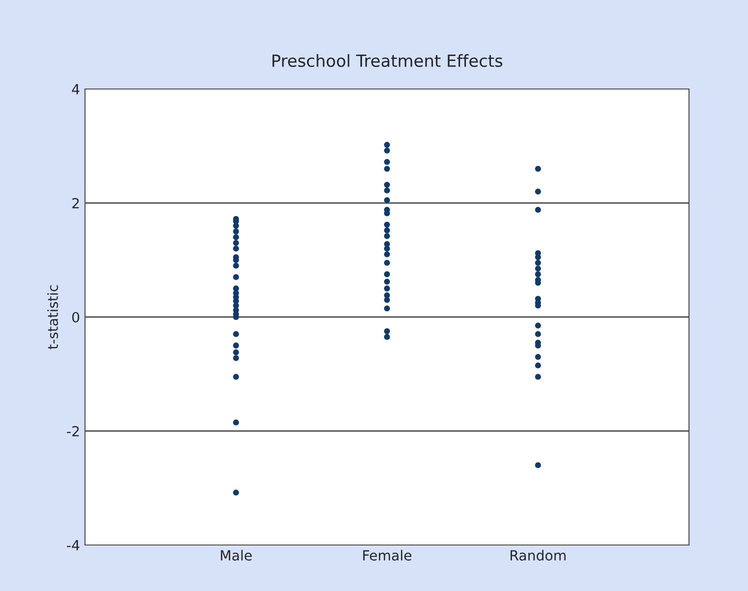 The width and height of the screenshot is (748, 591). Describe the element at coordinates (75, 203) in the screenshot. I see `y-tick-label: 2` at that location.